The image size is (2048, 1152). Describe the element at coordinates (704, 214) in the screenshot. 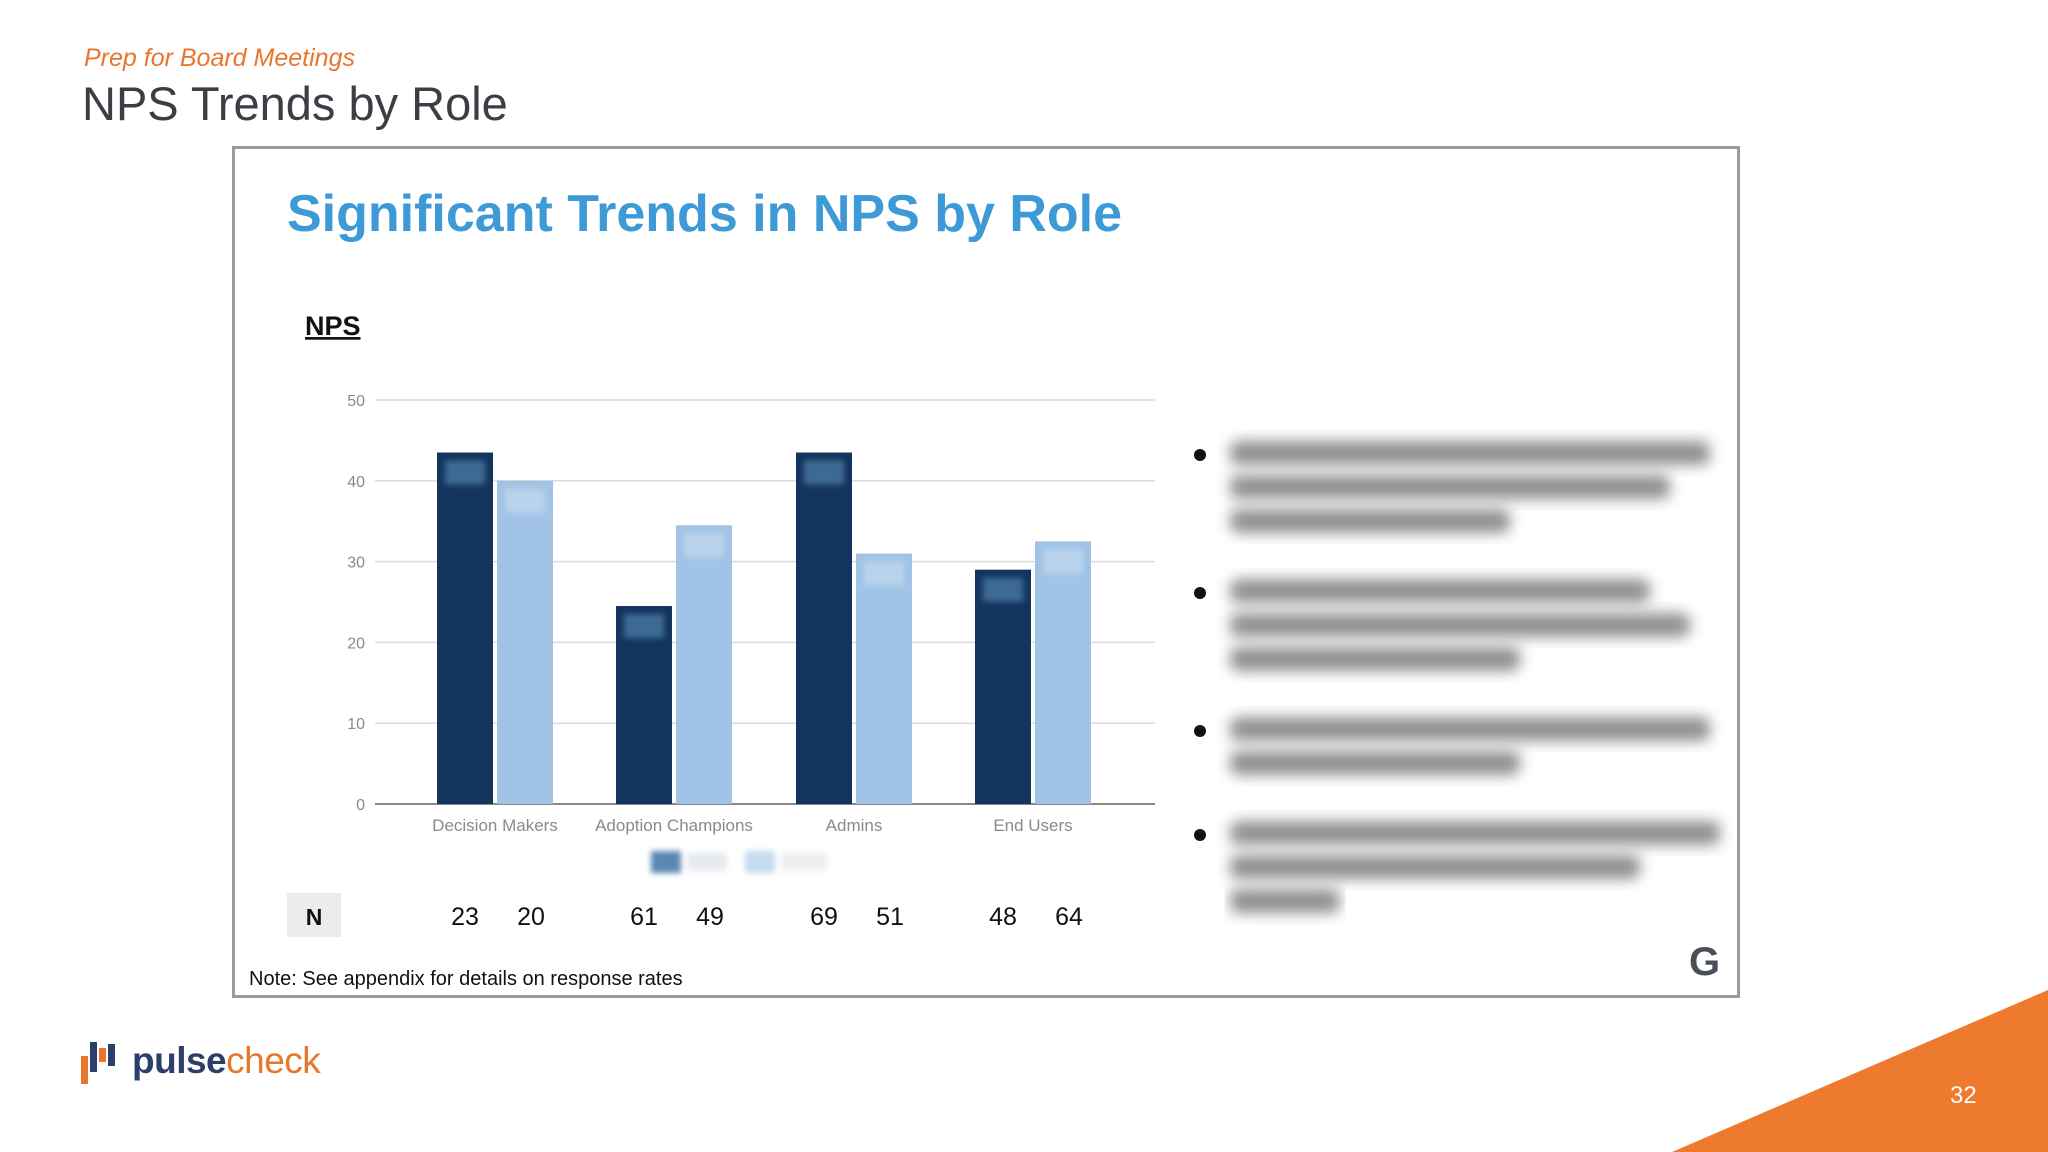

I see `chart-title: Significant Trends in NPS by Role` at that location.